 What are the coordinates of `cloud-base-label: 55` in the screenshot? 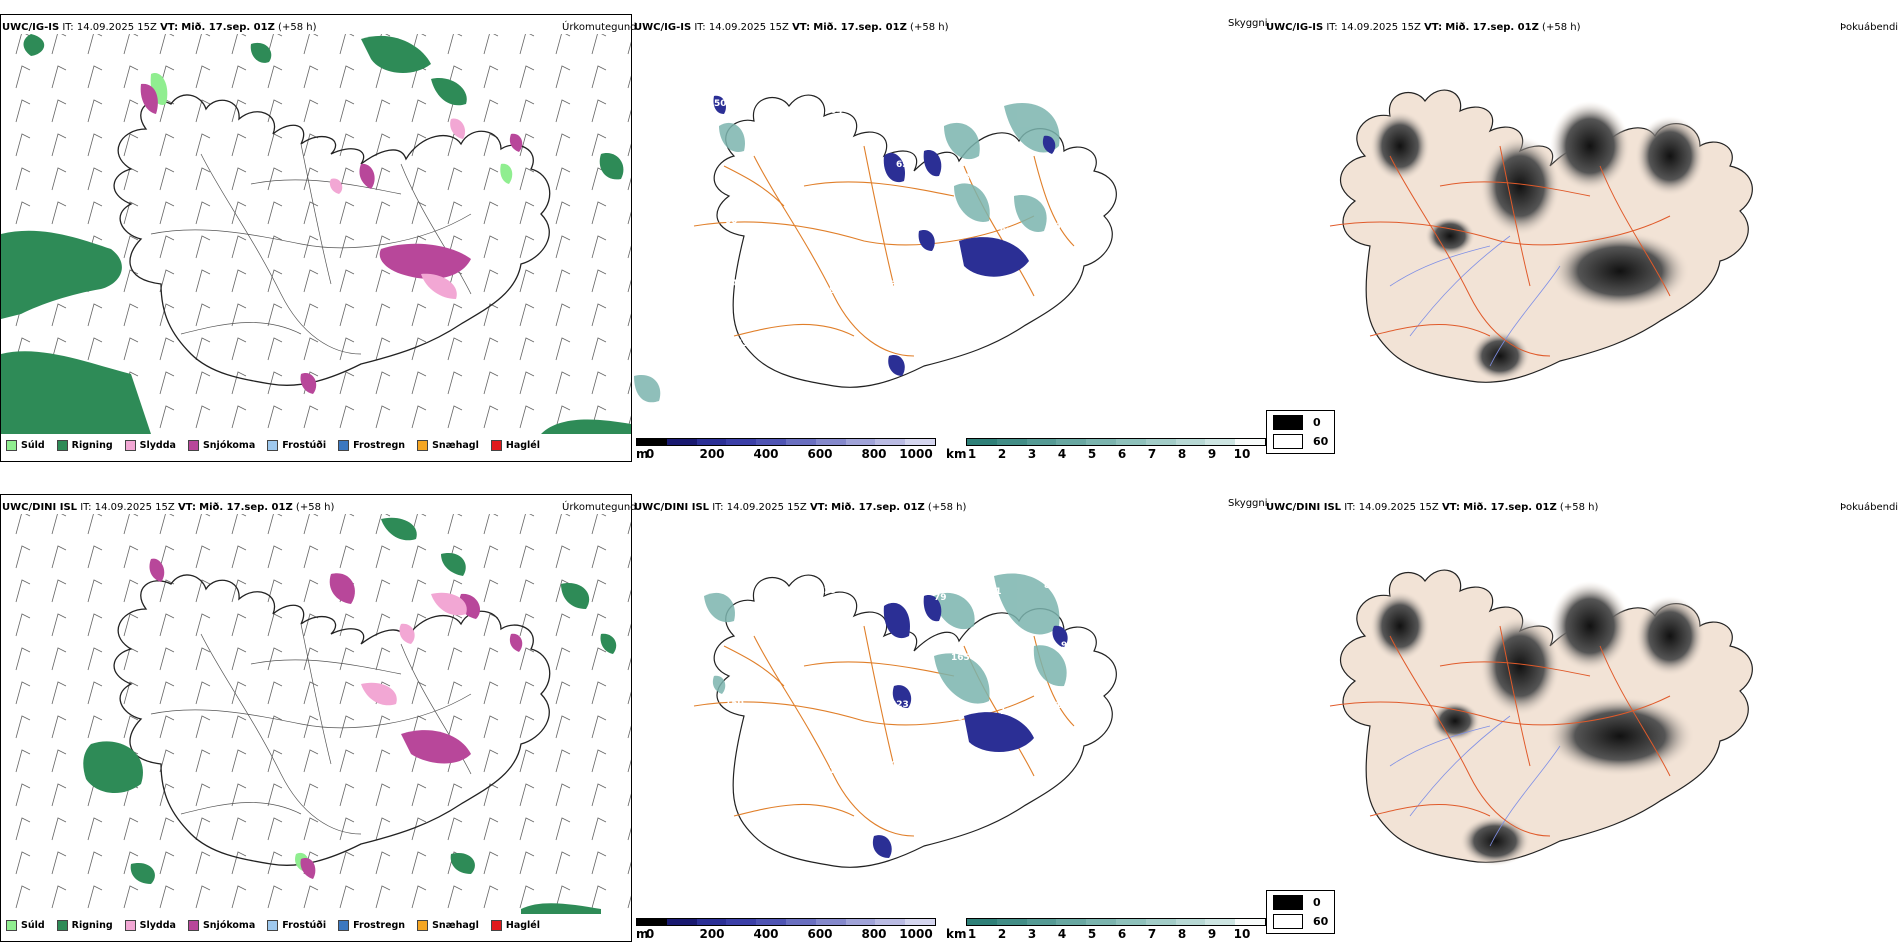 It's located at (742, 344).